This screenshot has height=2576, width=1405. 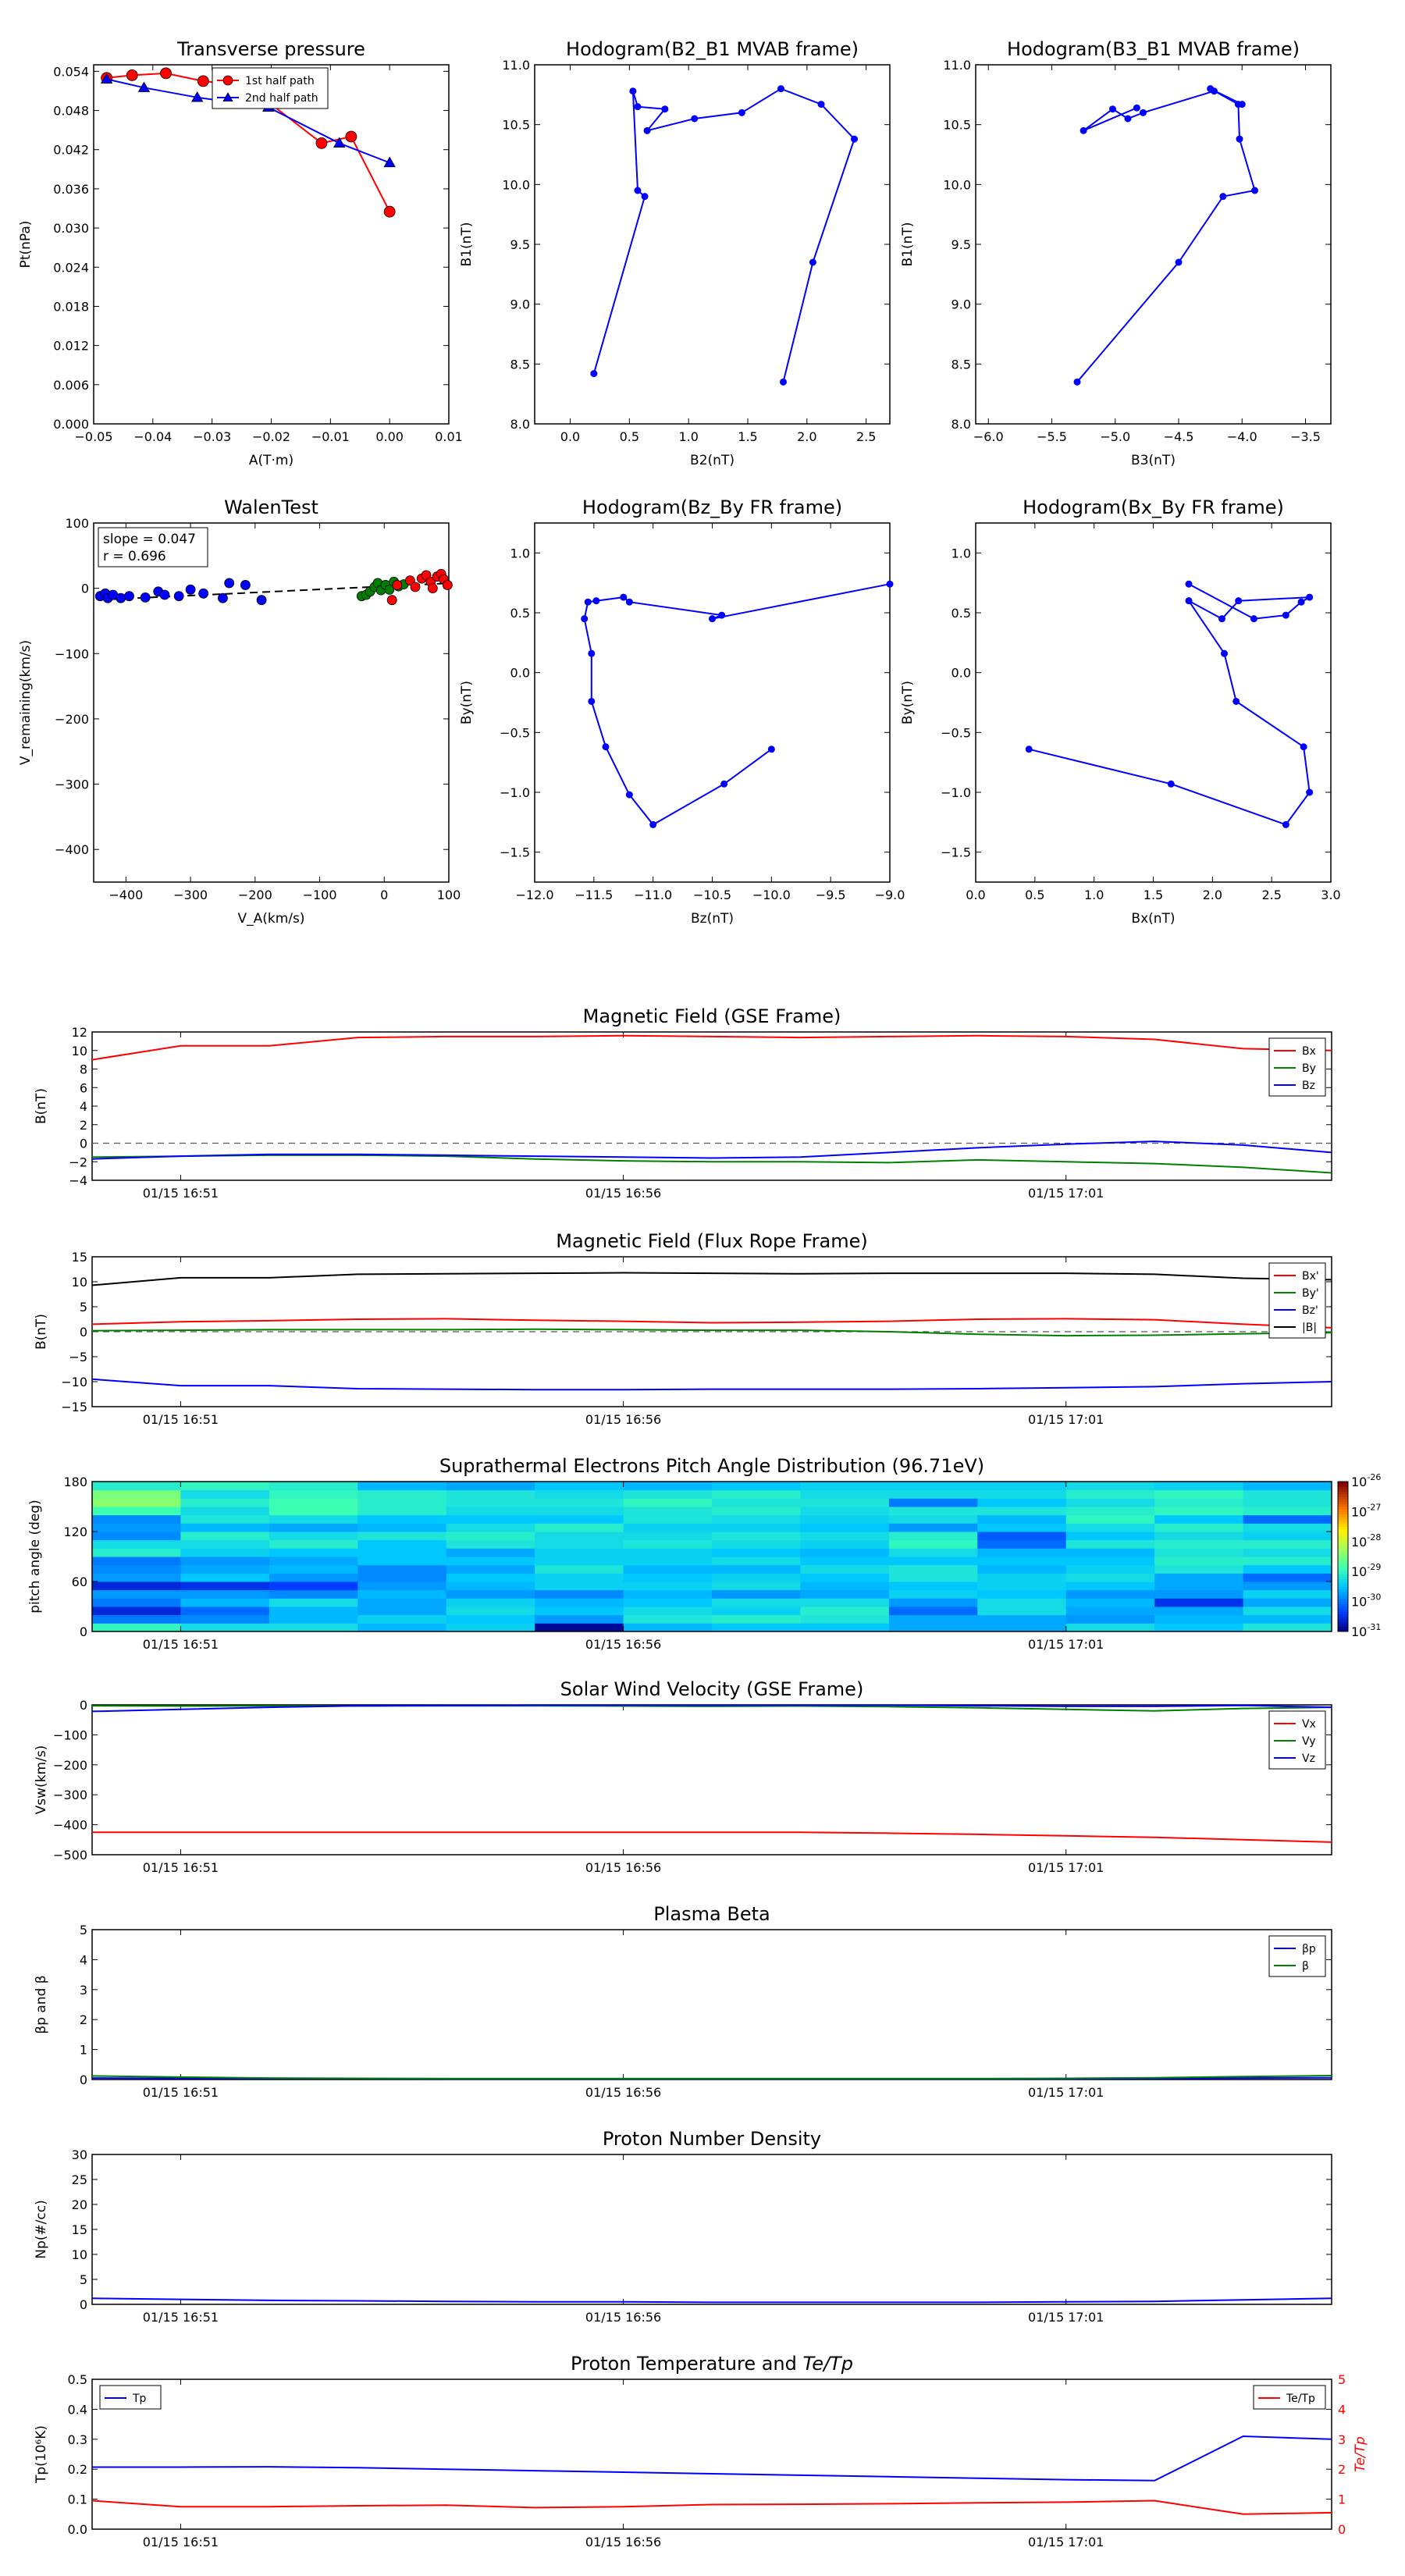 What do you see at coordinates (75, 1482) in the screenshot?
I see `pad-ytick-label: 180` at bounding box center [75, 1482].